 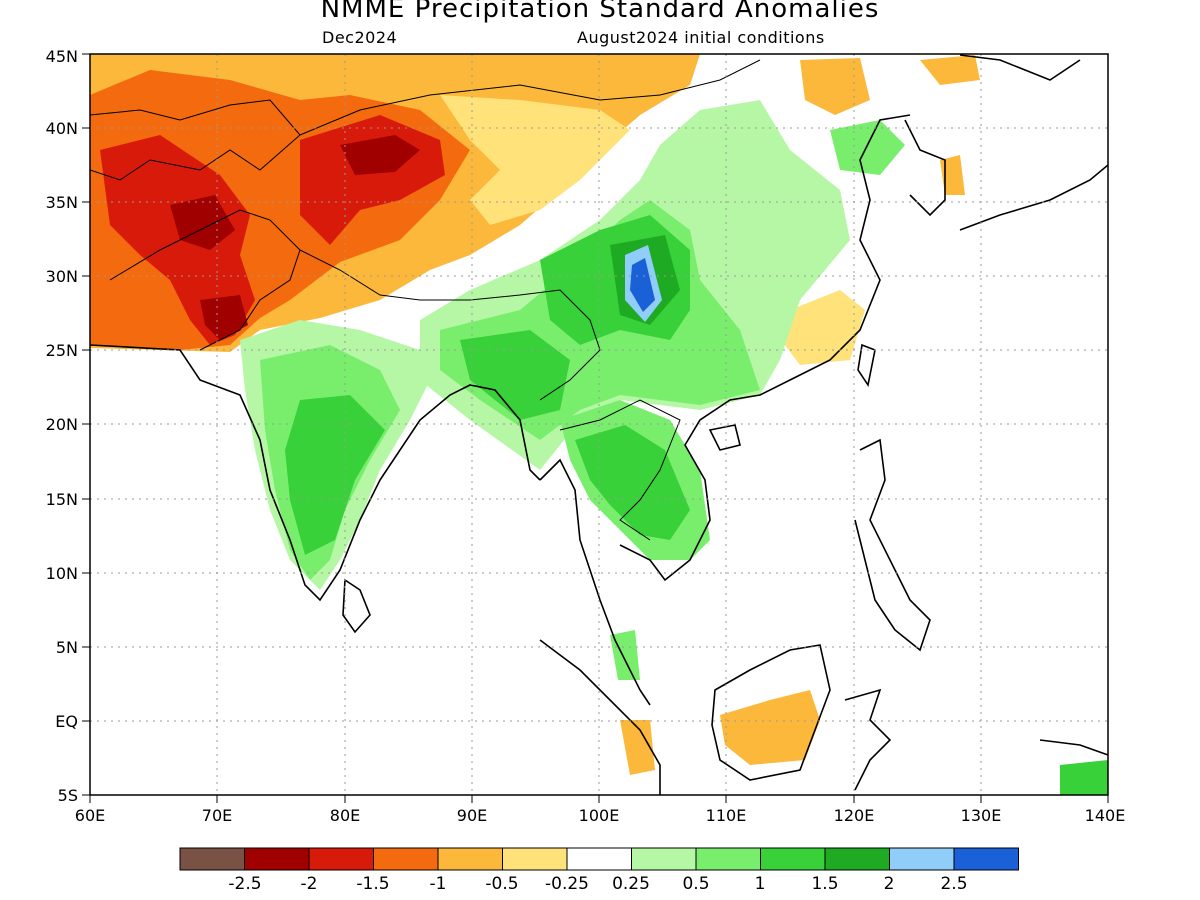 I want to click on lon-label: 130E, so click(x=981, y=815).